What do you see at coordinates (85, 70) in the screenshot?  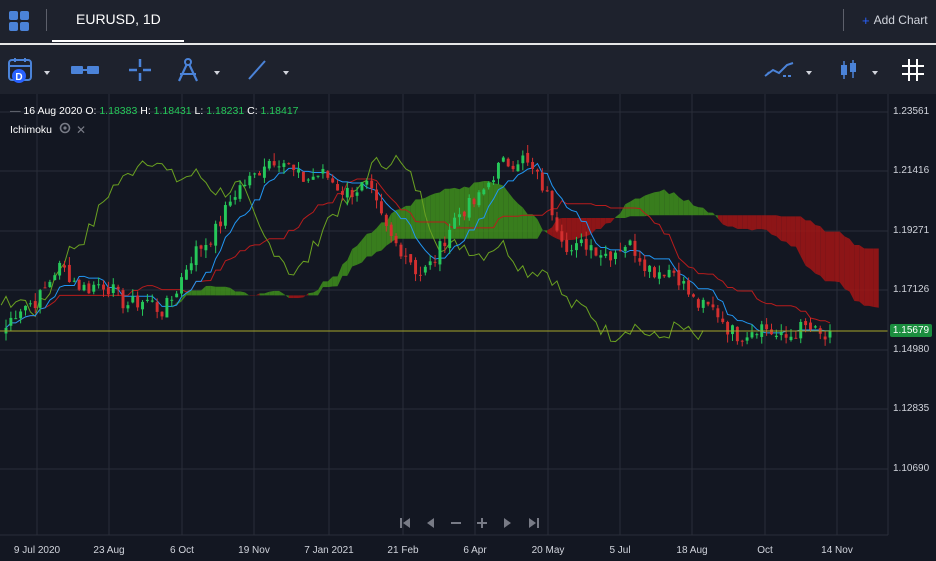 I see `bar-spacing-icon` at bounding box center [85, 70].